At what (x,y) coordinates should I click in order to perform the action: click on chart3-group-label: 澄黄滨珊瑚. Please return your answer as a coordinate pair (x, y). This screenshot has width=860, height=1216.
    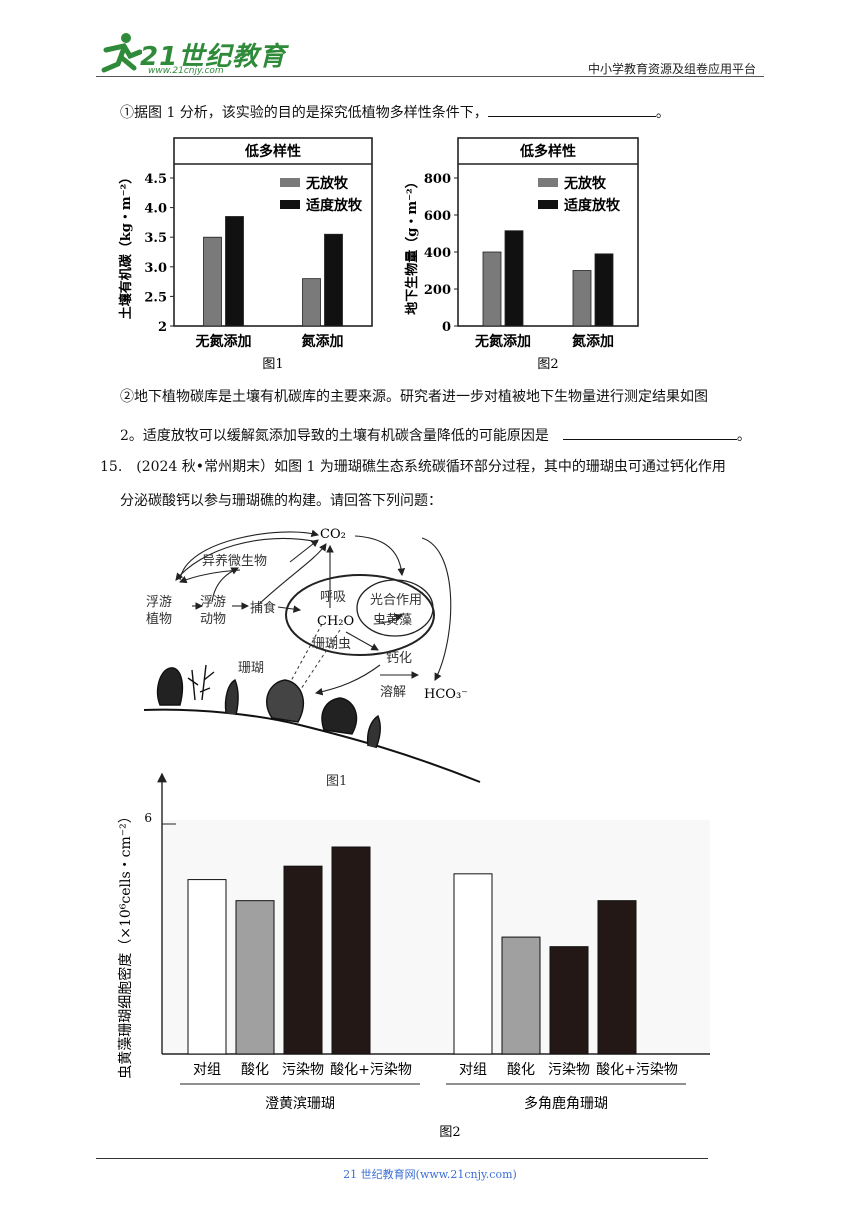
    Looking at the image, I should click on (300, 1103).